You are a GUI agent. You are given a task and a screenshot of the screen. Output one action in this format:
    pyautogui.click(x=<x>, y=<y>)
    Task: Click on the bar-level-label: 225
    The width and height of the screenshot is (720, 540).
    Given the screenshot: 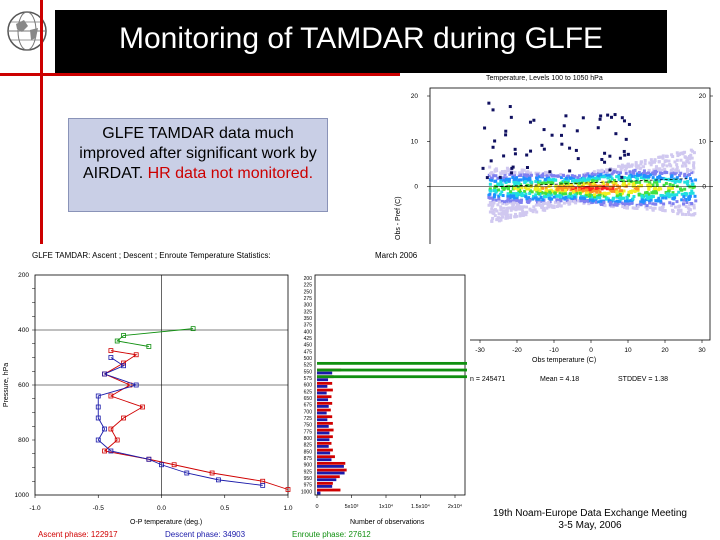 What is the action you would take?
    pyautogui.click(x=308, y=286)
    